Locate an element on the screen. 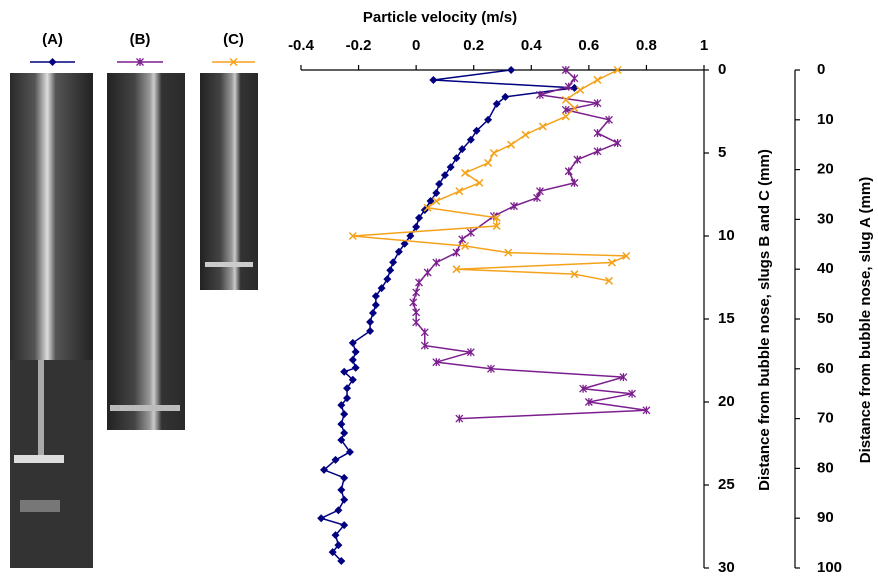 This screenshot has height=577, width=878. x-tick-label: 1 is located at coordinates (704, 45).